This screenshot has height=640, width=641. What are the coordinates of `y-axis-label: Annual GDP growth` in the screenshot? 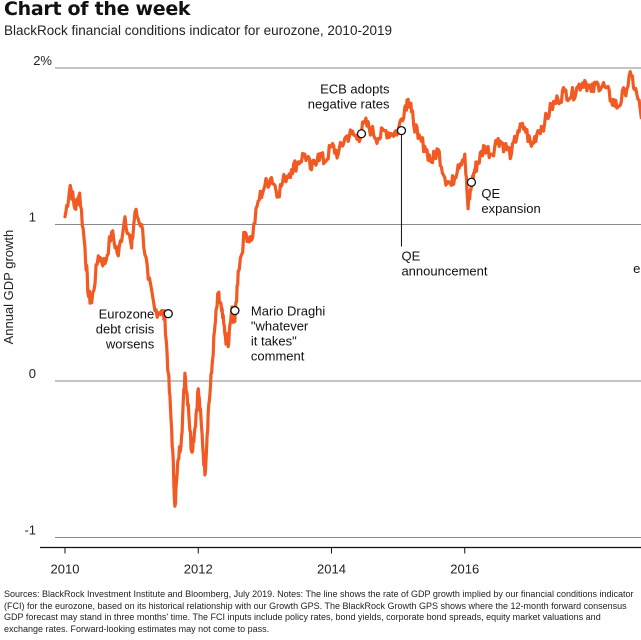 It's located at (8, 287).